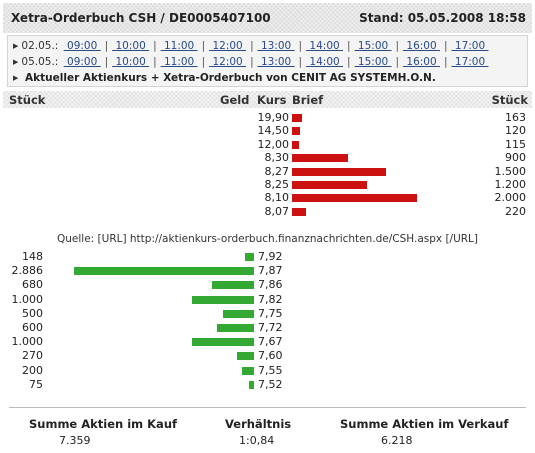 This screenshot has height=453, width=535. What do you see at coordinates (515, 144) in the screenshot?
I see `ask-quantity: 115` at bounding box center [515, 144].